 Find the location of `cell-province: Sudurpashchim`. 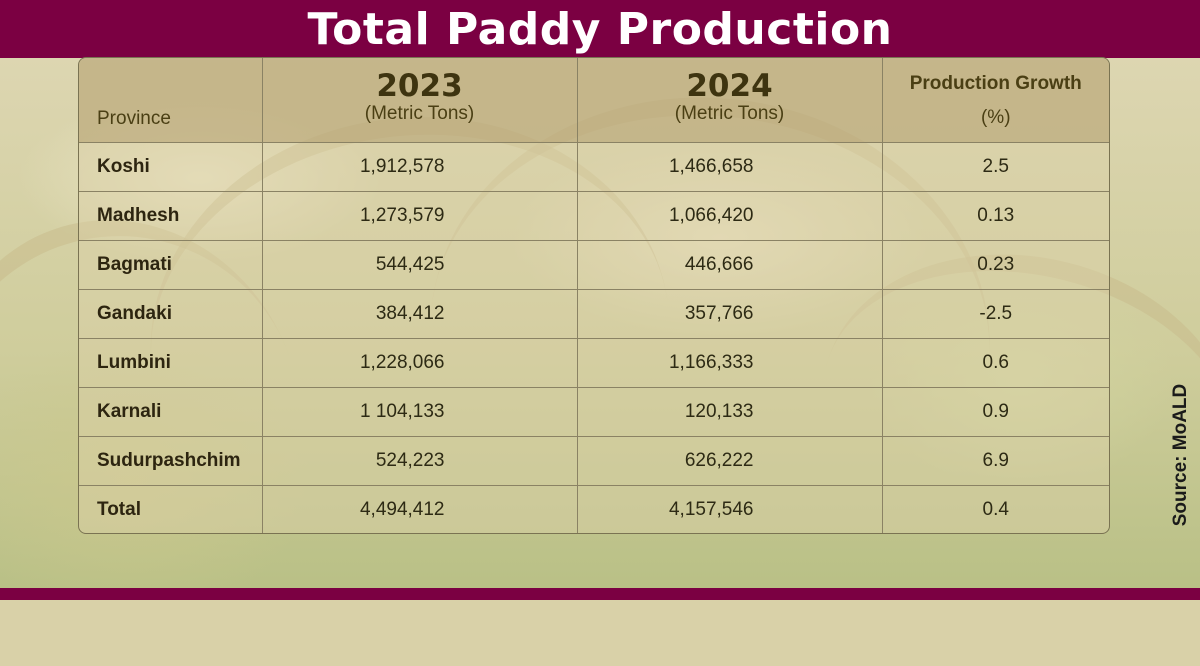

cell-province: Sudurpashchim is located at coordinates (171, 461).